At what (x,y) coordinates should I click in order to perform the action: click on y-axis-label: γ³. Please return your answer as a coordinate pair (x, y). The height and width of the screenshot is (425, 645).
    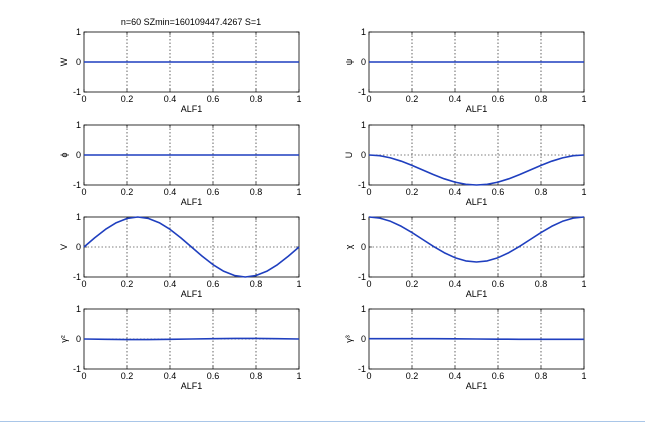
    Looking at the image, I should click on (349, 339).